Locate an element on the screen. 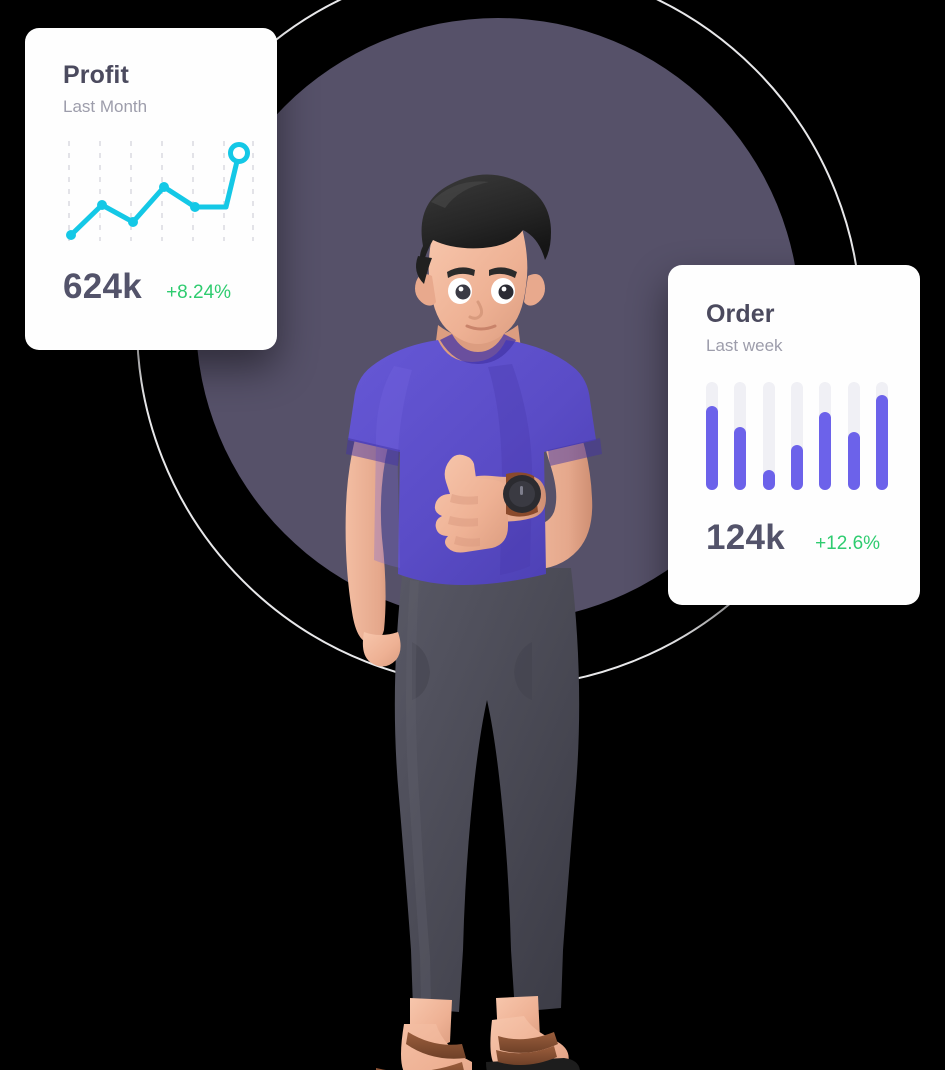 This screenshot has height=1070, width=945. order-card: Order Last week 124k +12.6% is located at coordinates (794, 435).